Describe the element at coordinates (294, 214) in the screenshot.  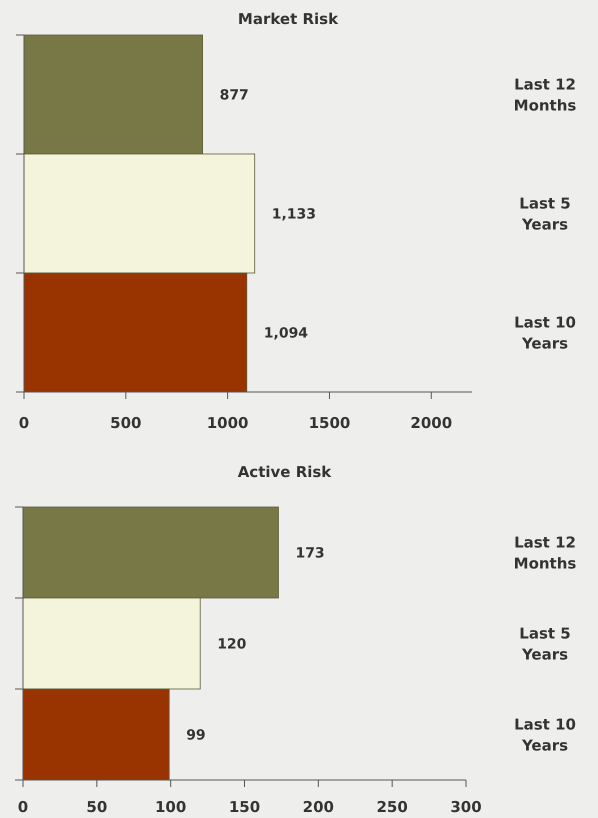
I see `data-label: 1,133` at that location.